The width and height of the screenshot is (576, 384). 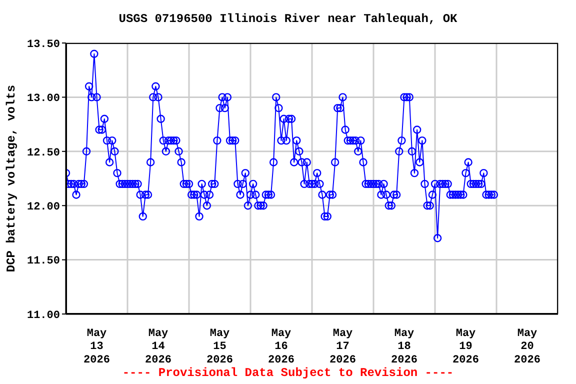 I want to click on y-tick-label: 12.50, so click(x=43, y=153).